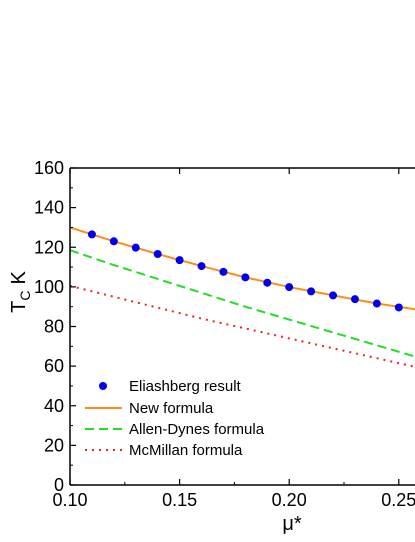  Describe the element at coordinates (19, 307) in the screenshot. I see `y-axis-title-main: T` at that location.